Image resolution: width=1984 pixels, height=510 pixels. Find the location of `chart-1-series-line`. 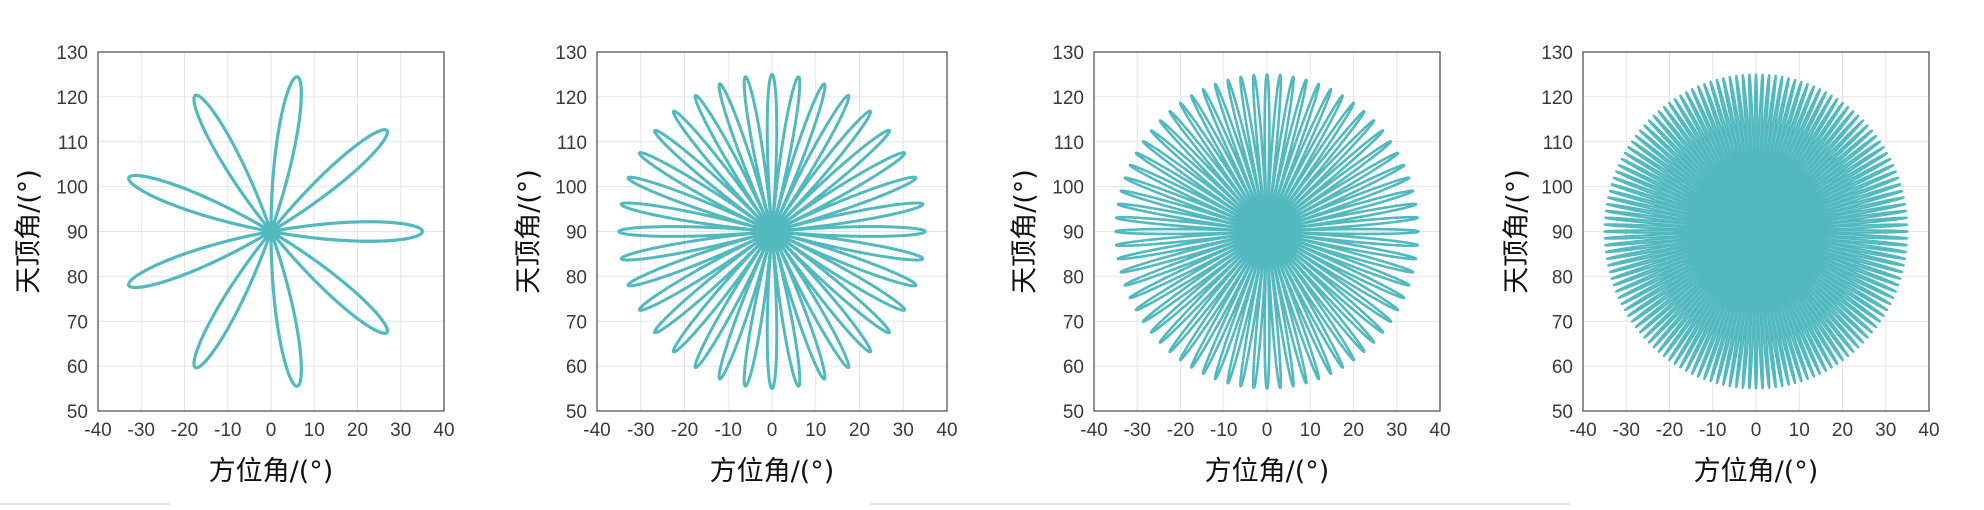

chart-1-series-line is located at coordinates (275, 231).